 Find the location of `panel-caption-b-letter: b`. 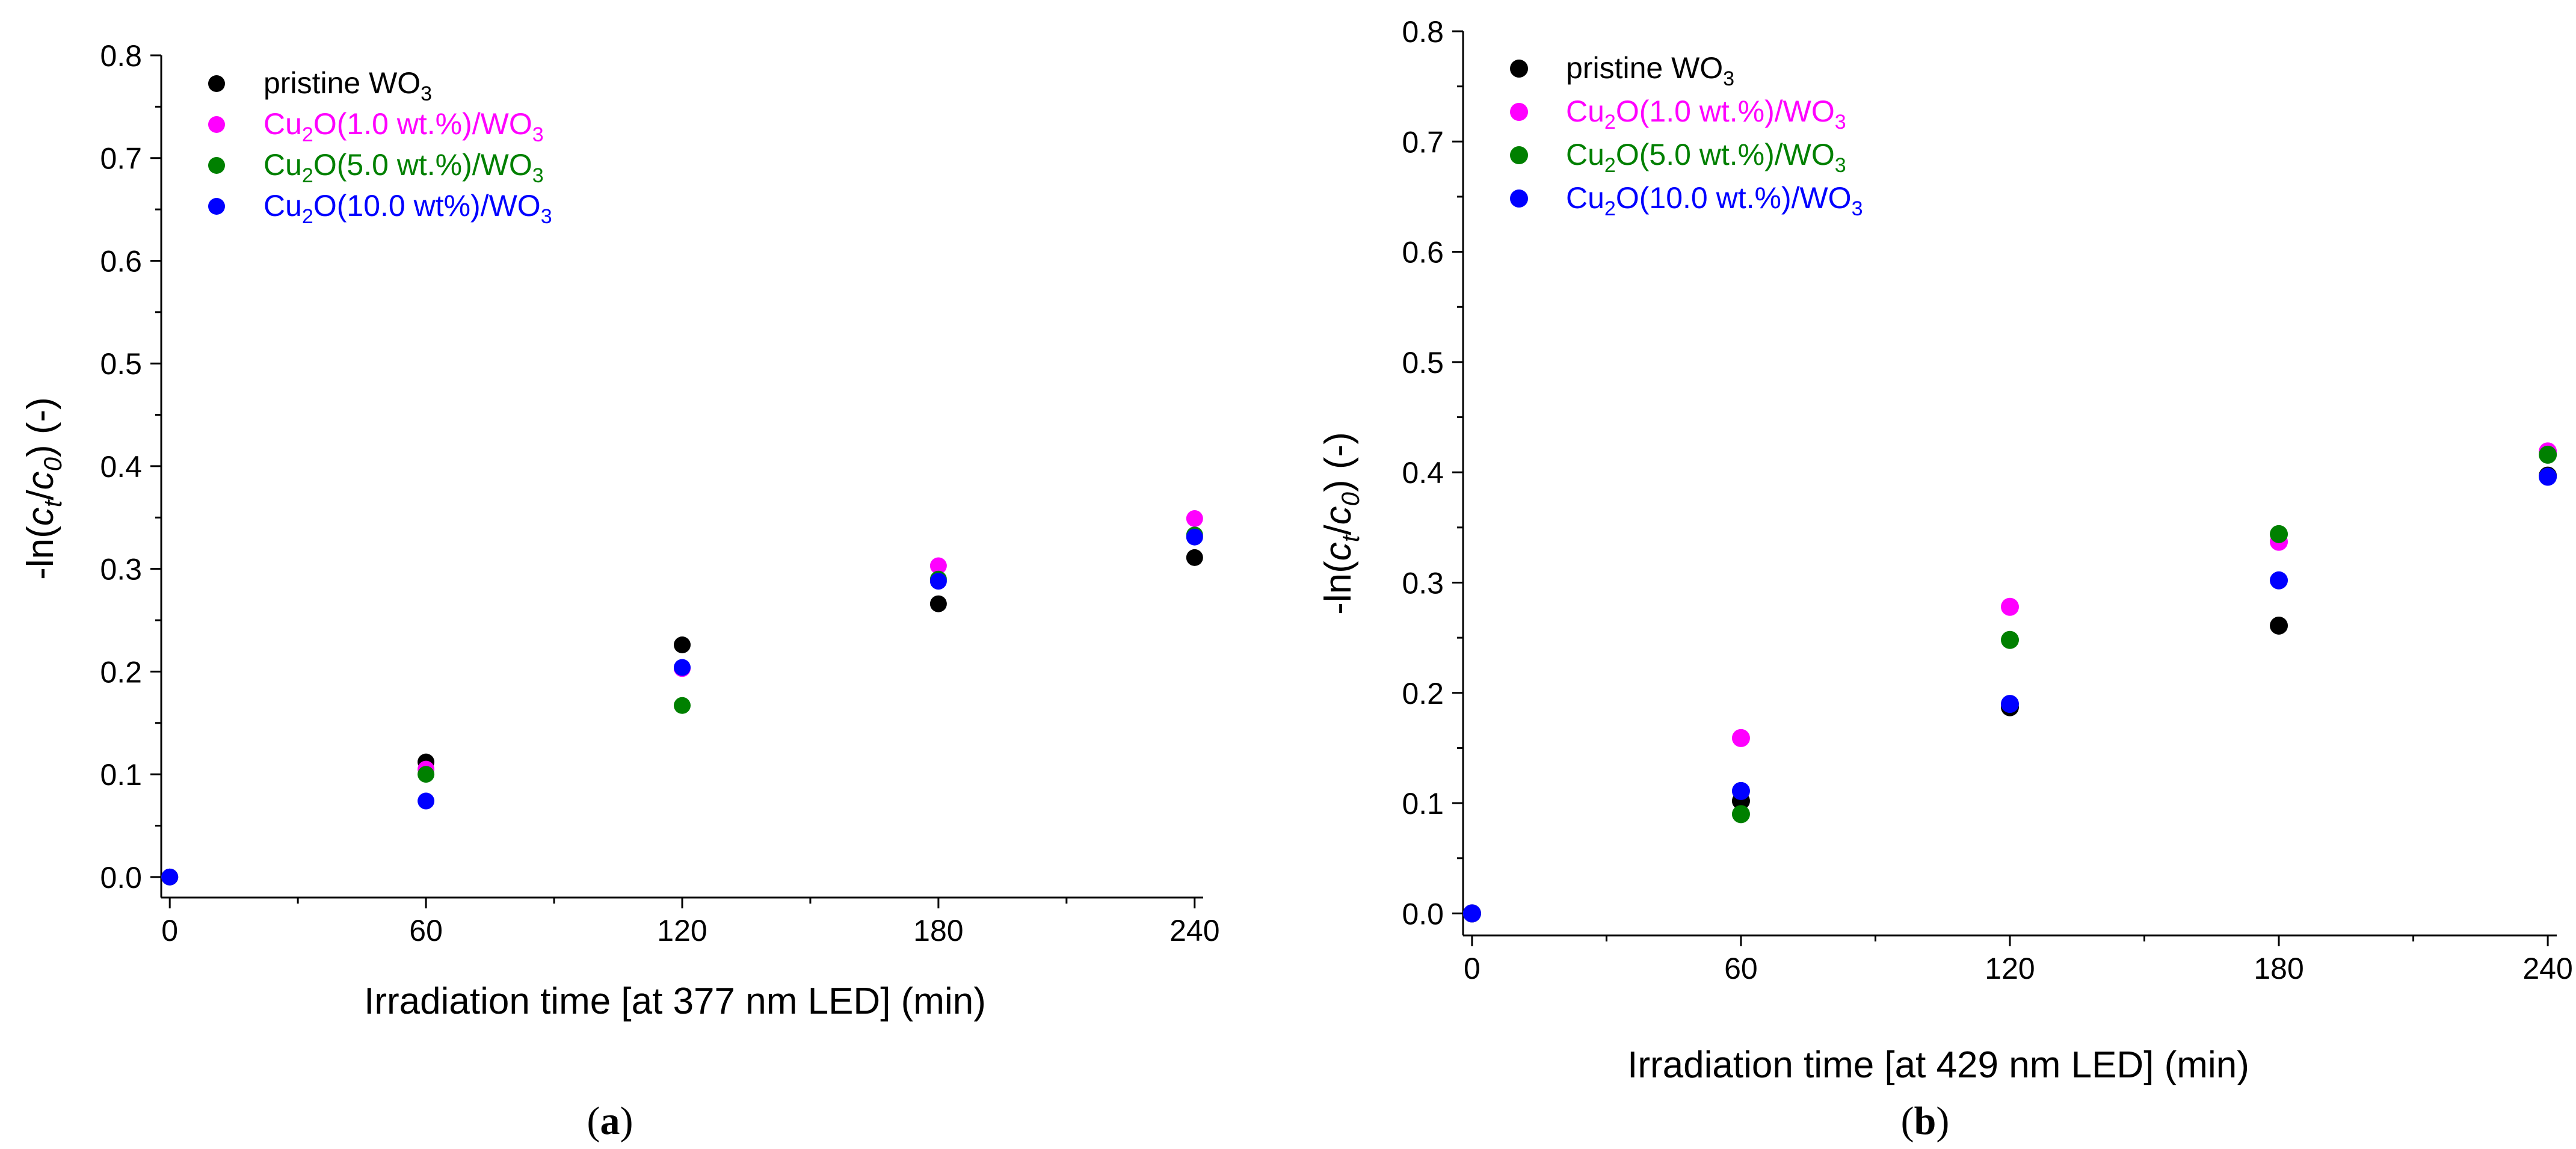

panel-caption-b-letter: b is located at coordinates (1925, 1121).